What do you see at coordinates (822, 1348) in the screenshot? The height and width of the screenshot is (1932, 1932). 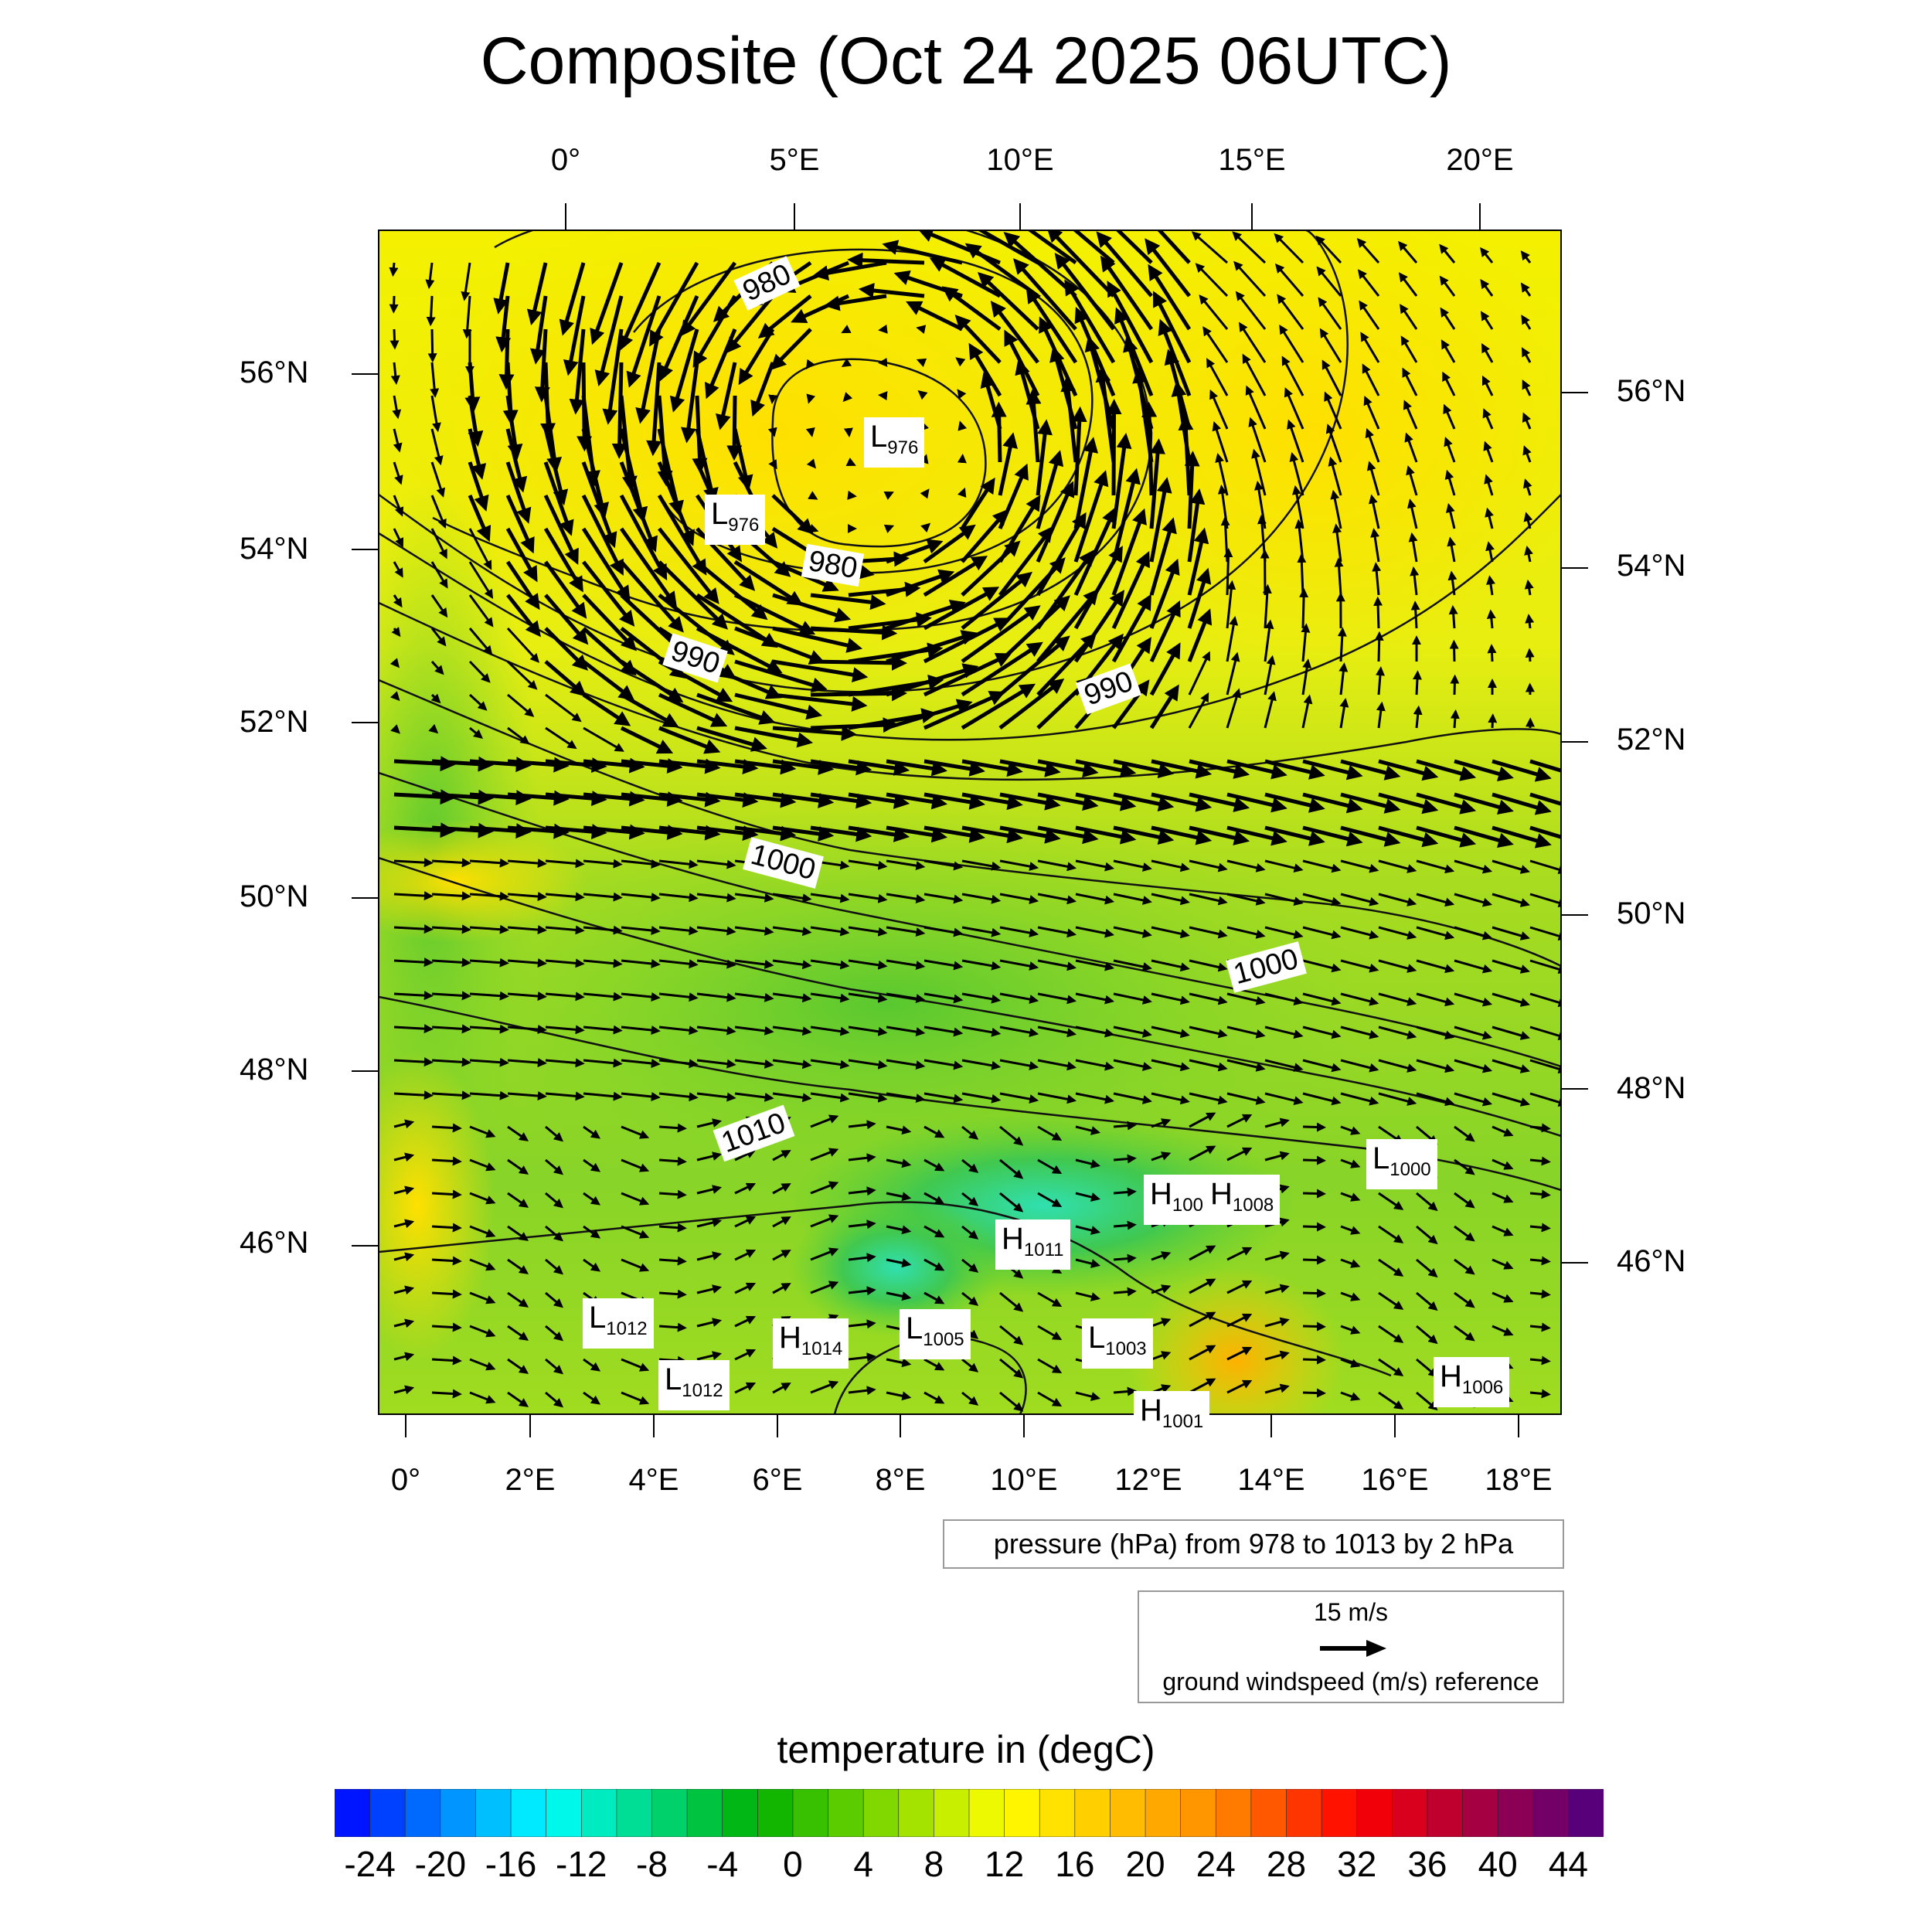 I see `pressure-center-value: 1014` at bounding box center [822, 1348].